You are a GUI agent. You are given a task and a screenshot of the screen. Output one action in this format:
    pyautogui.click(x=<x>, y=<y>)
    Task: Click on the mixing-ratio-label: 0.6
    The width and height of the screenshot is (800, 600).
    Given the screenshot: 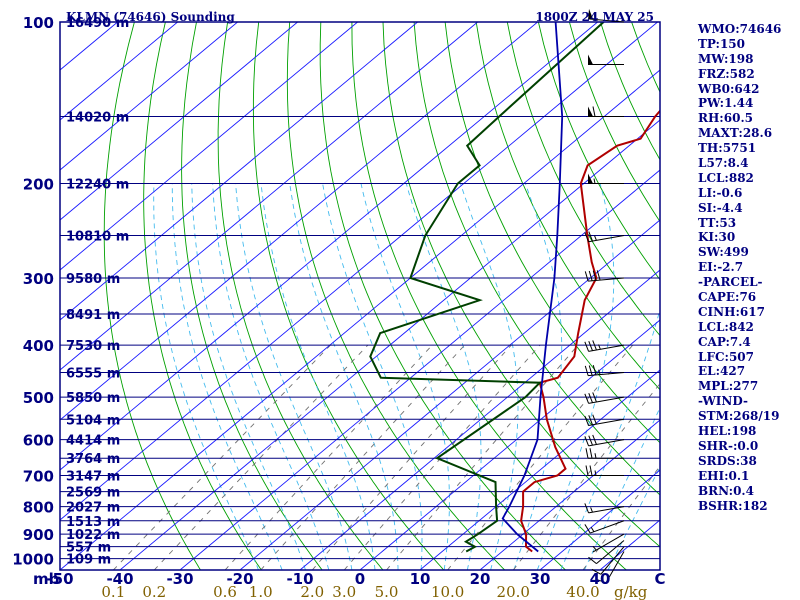 What is the action you would take?
    pyautogui.click(x=225, y=591)
    